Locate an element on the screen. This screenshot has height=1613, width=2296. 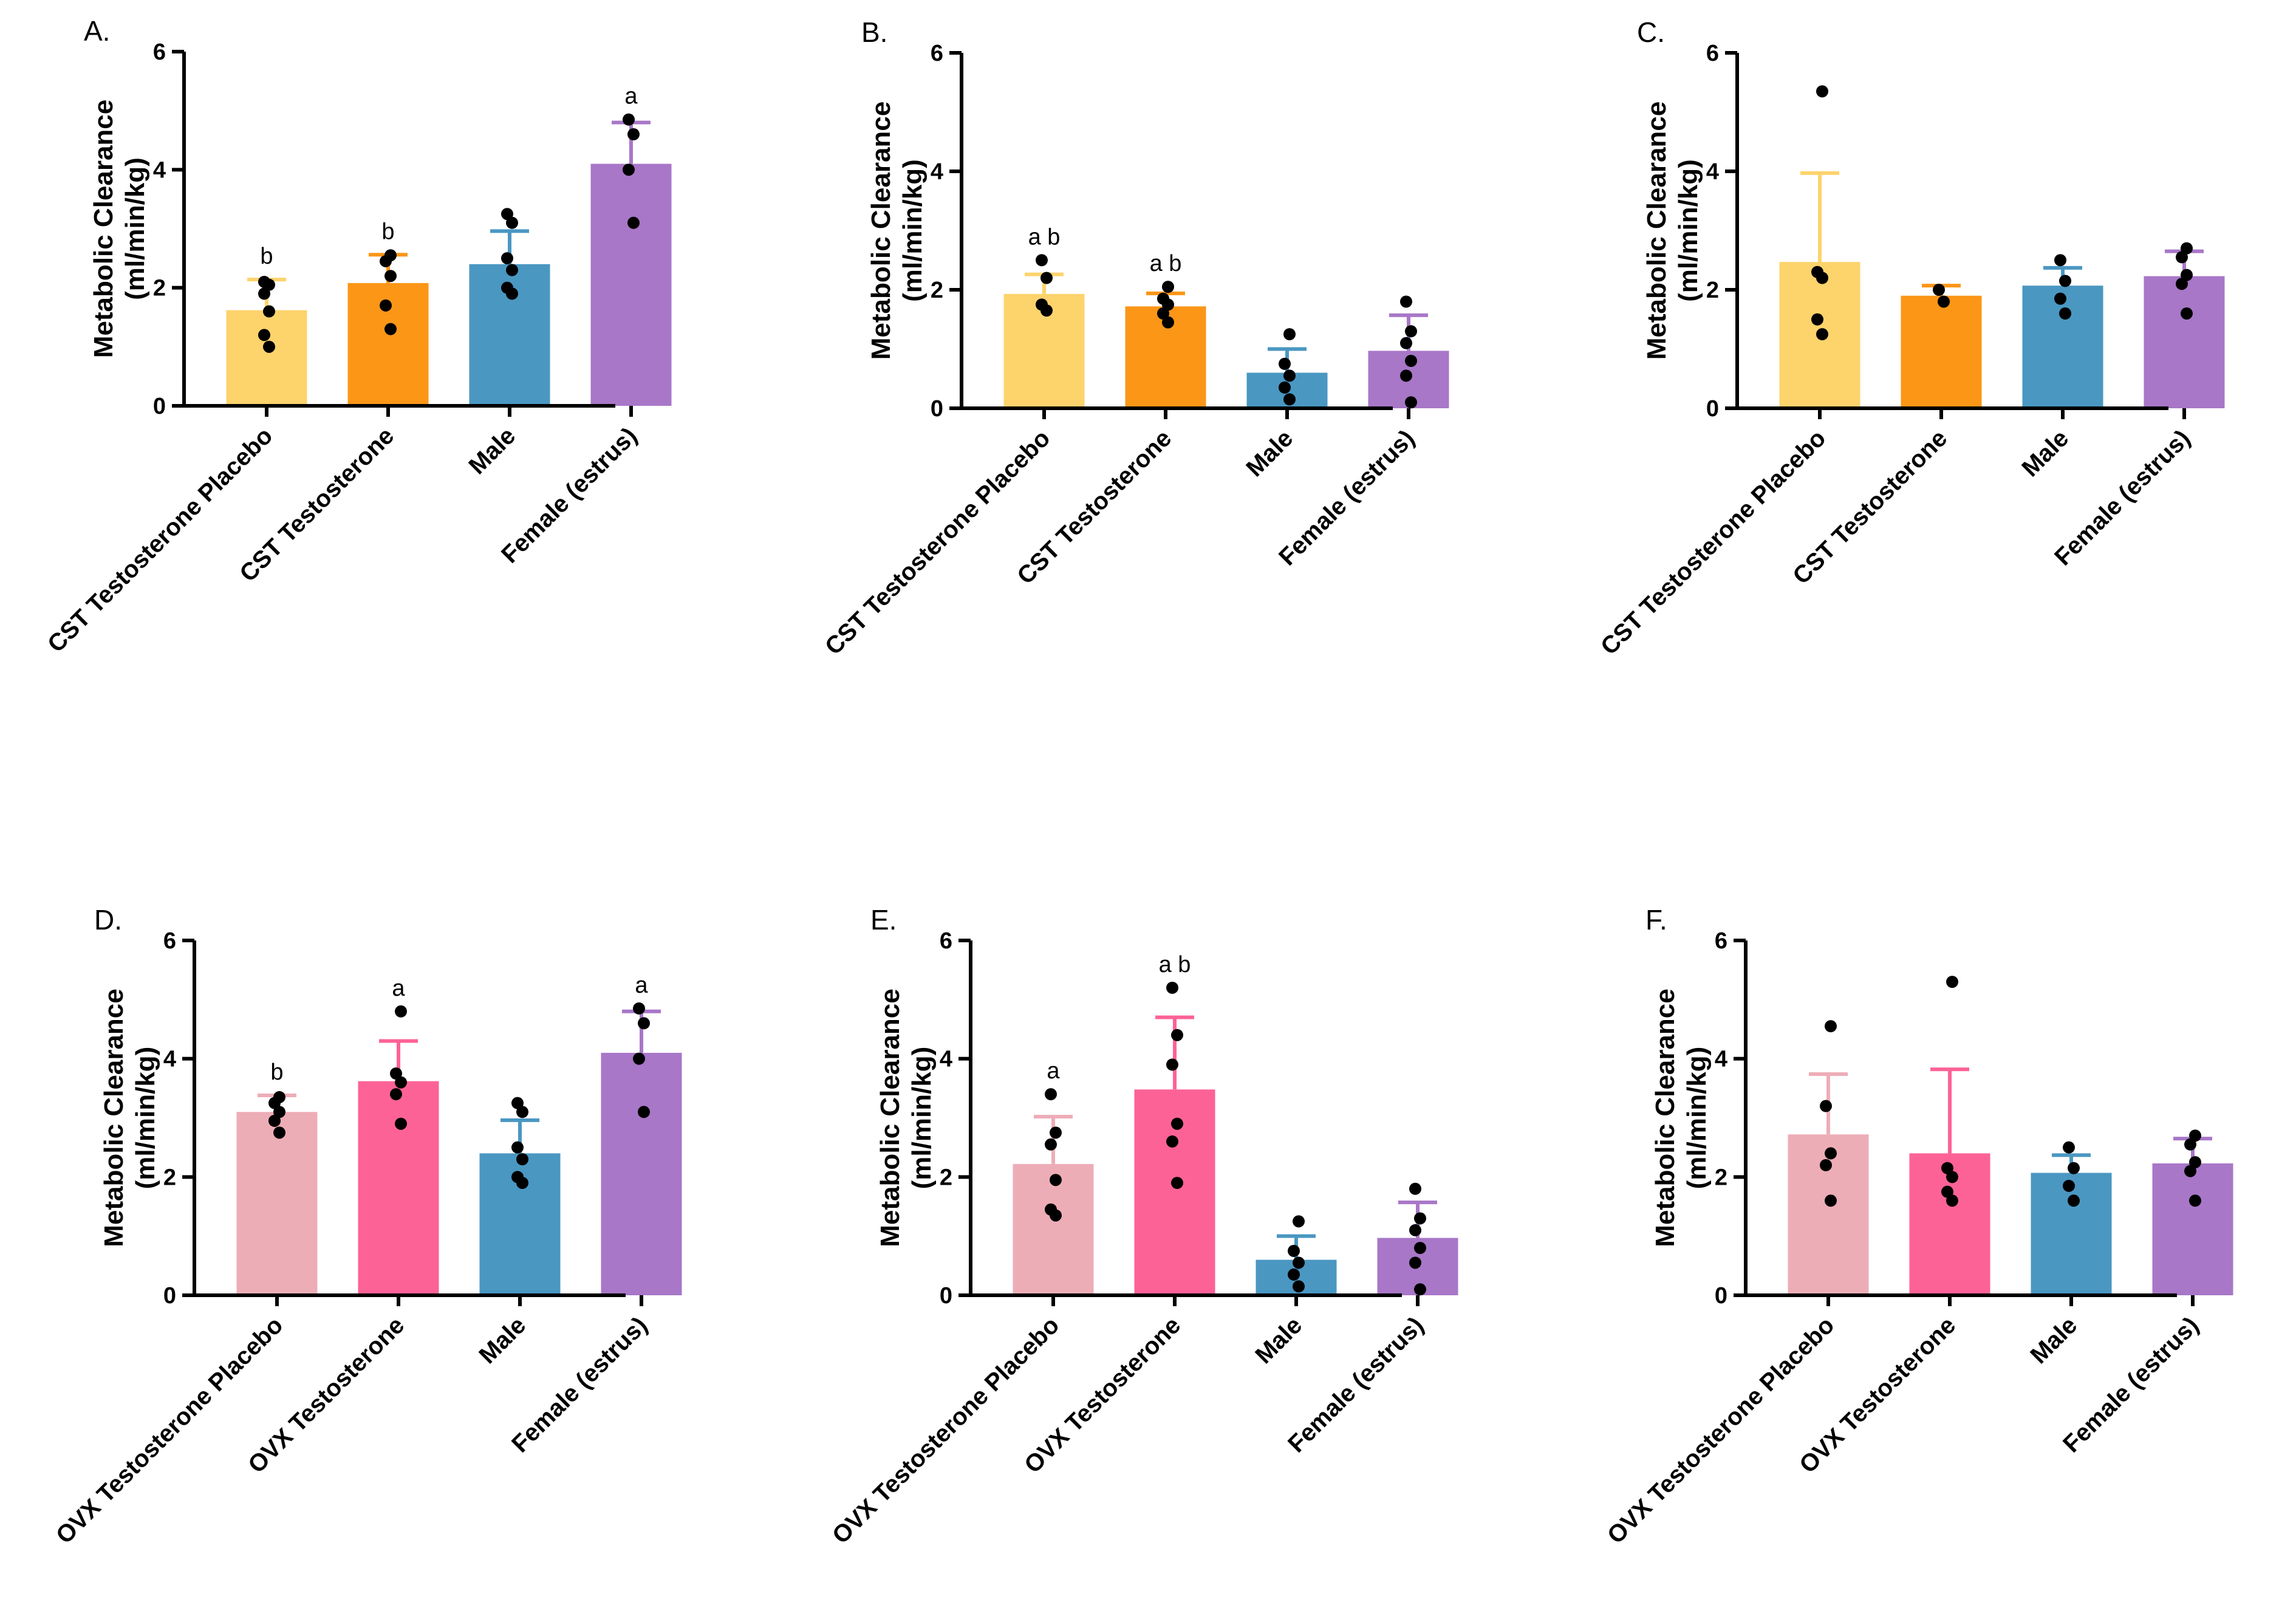
panel-letter: E. is located at coordinates (883, 920).